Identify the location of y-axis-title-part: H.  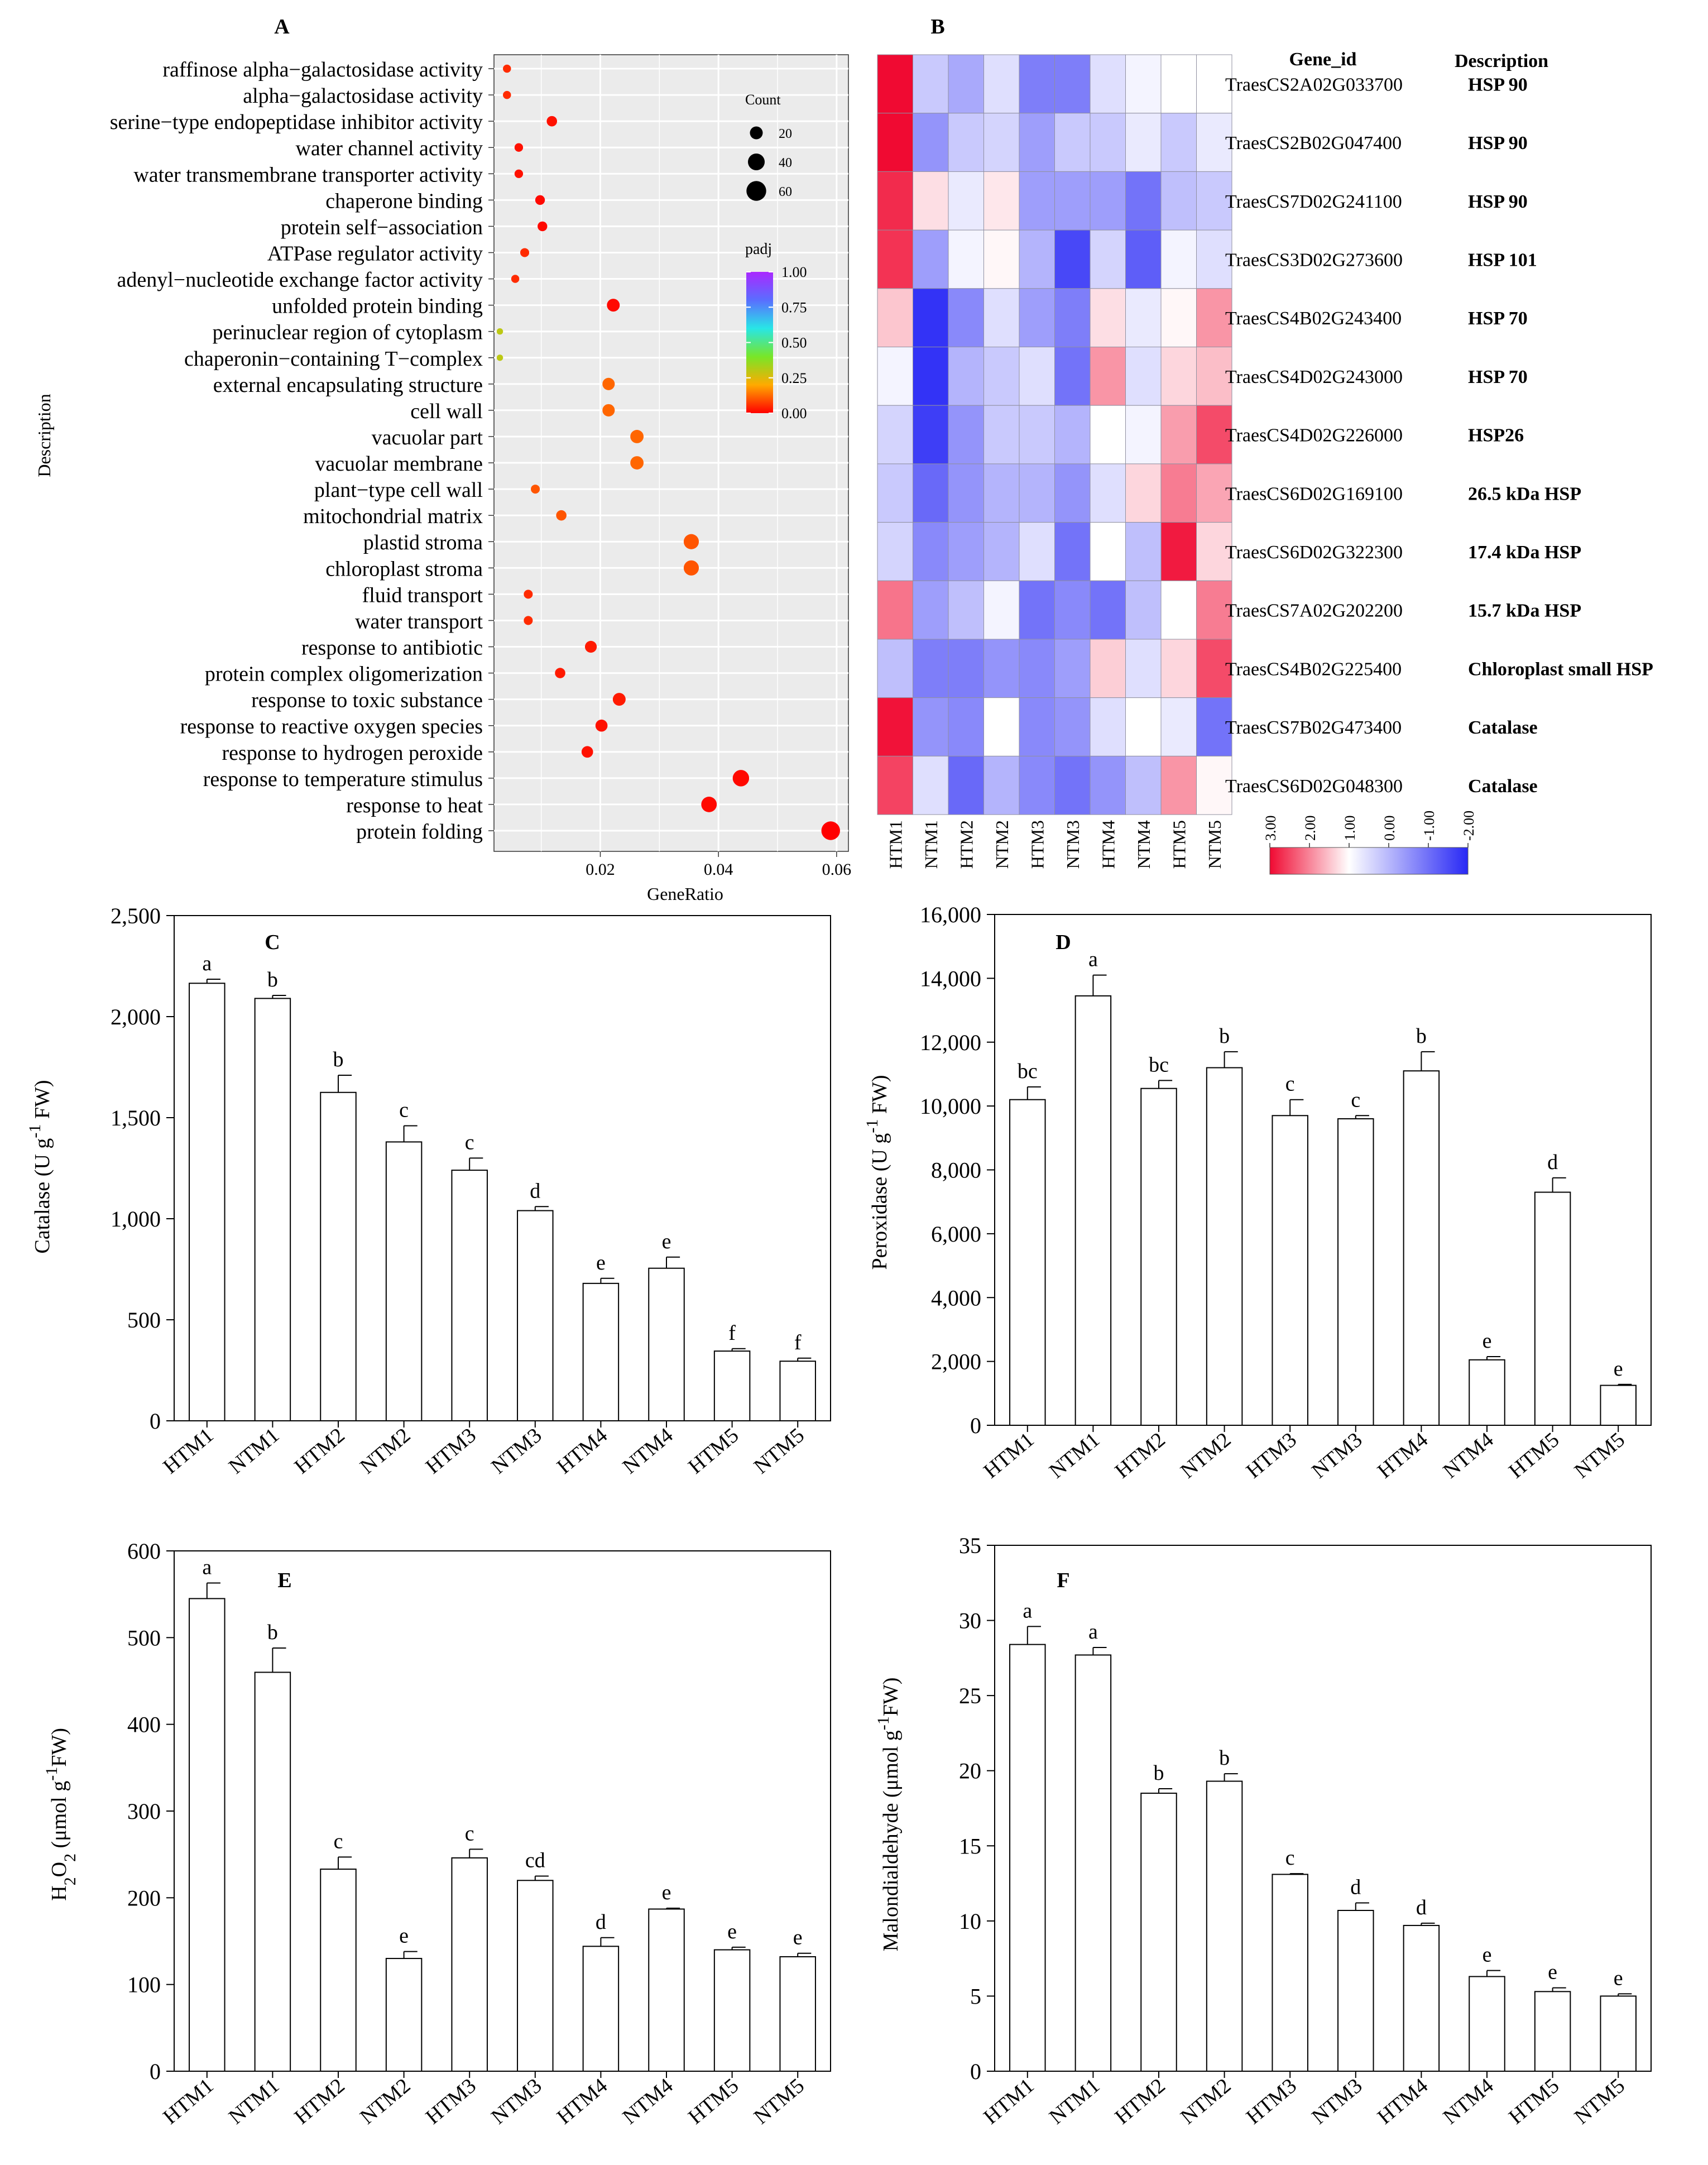
(59, 1892).